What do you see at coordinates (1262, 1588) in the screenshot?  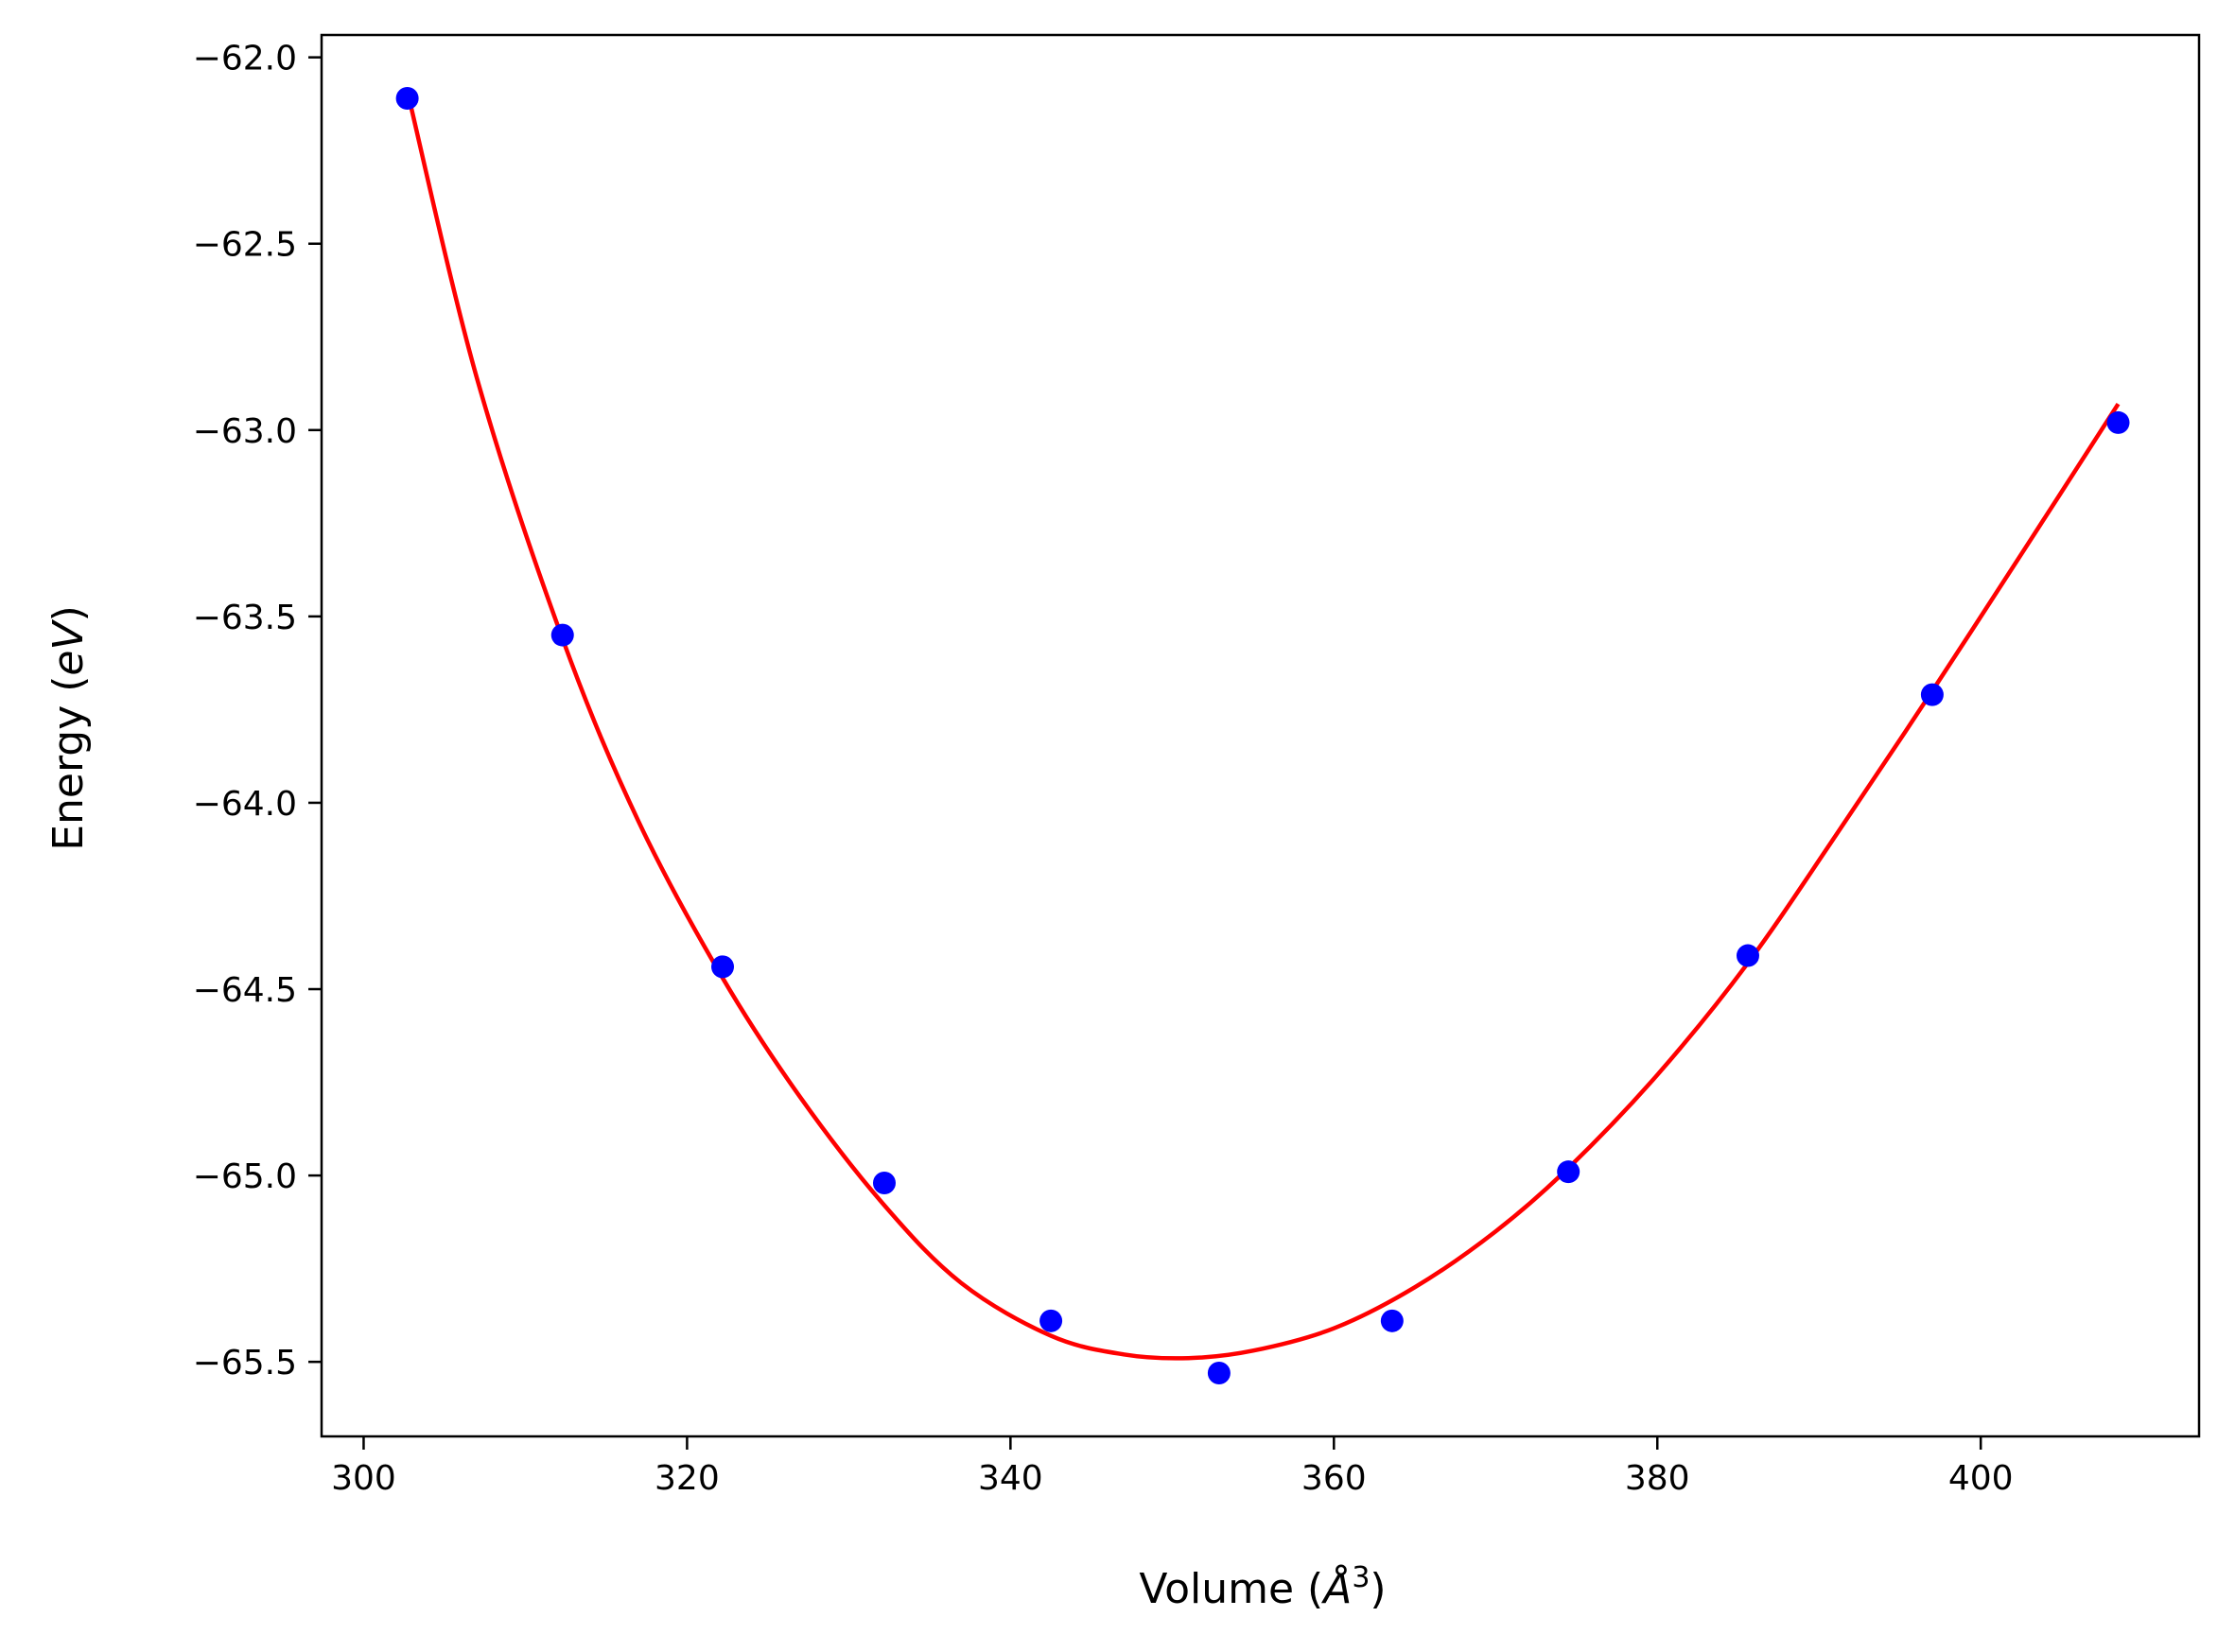 I see `x-axis-title: Volume (Å3)` at bounding box center [1262, 1588].